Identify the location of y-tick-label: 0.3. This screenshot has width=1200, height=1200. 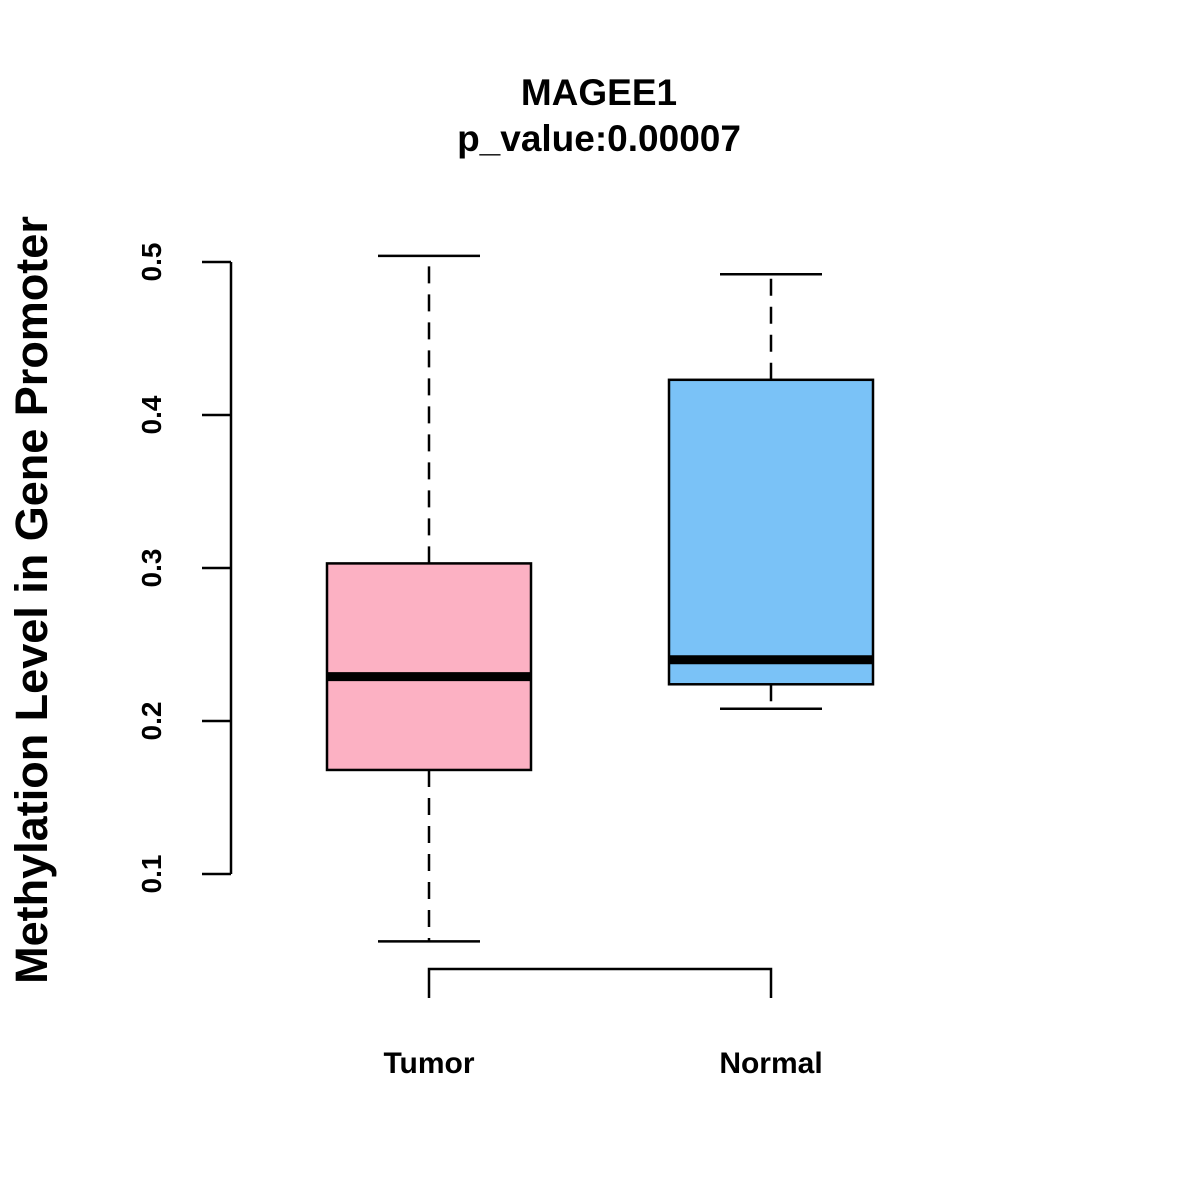
(151, 568).